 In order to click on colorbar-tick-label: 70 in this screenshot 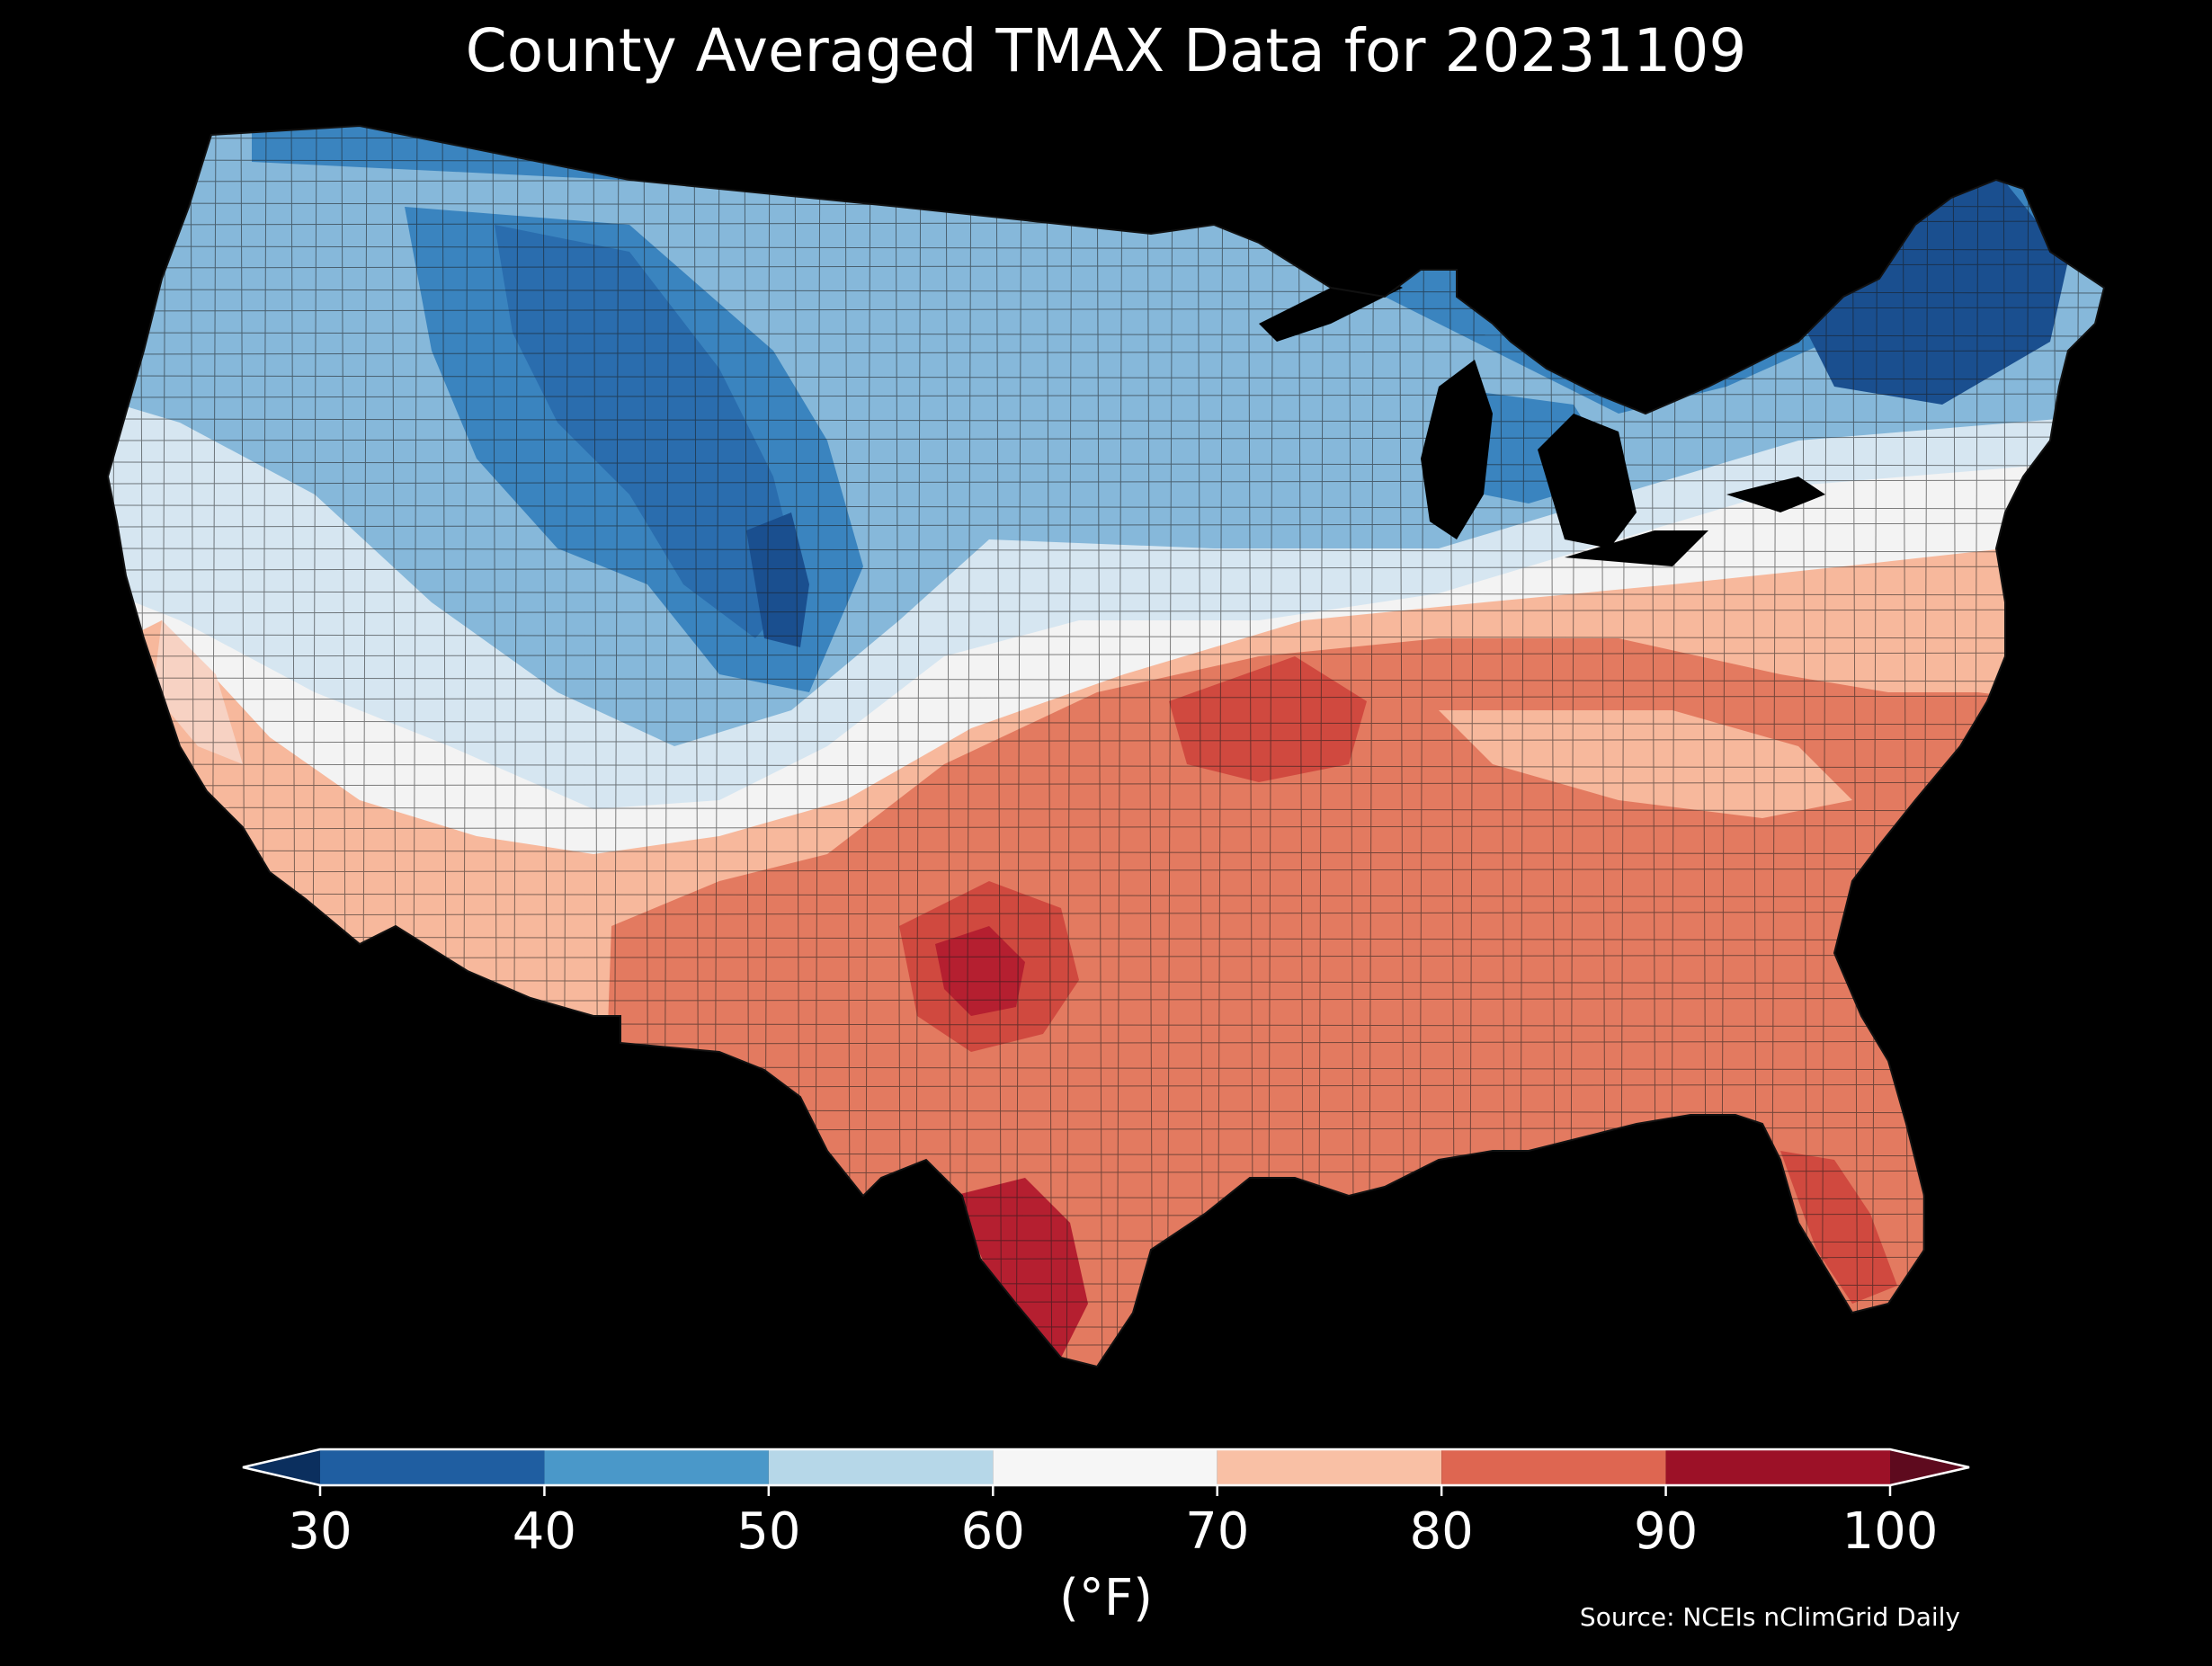, I will do `click(1217, 1532)`.